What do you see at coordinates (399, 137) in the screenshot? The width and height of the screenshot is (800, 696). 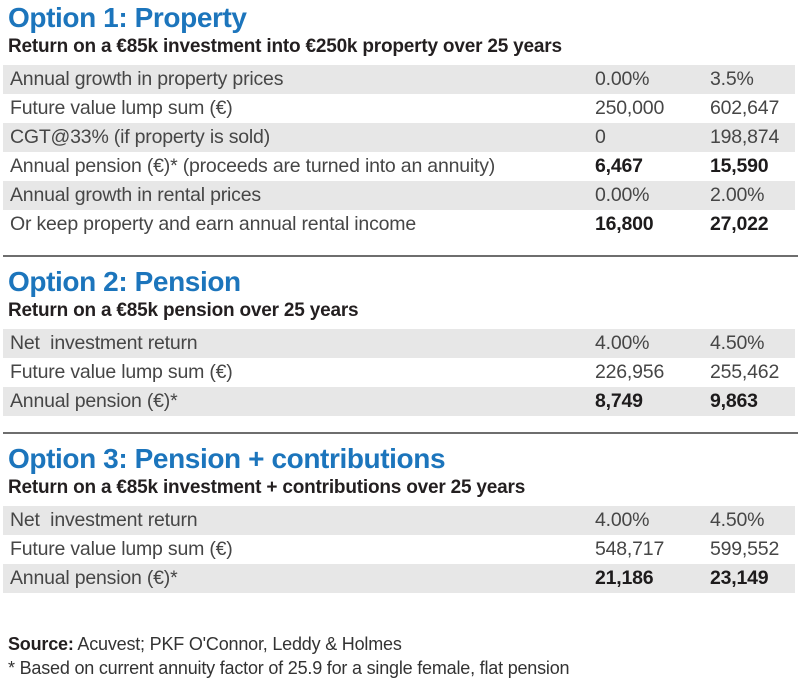 I see `table-row: CGT@33% (if property is sold) 0 198,874` at bounding box center [399, 137].